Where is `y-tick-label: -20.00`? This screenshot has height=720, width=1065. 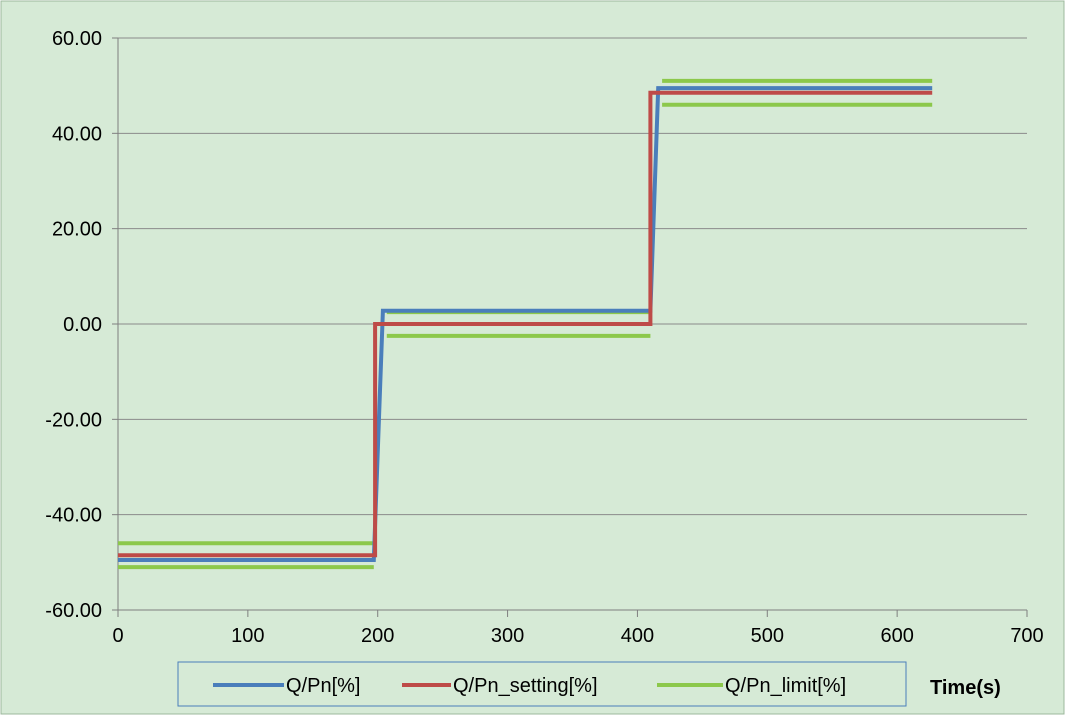 y-tick-label: -20.00 is located at coordinates (73, 420).